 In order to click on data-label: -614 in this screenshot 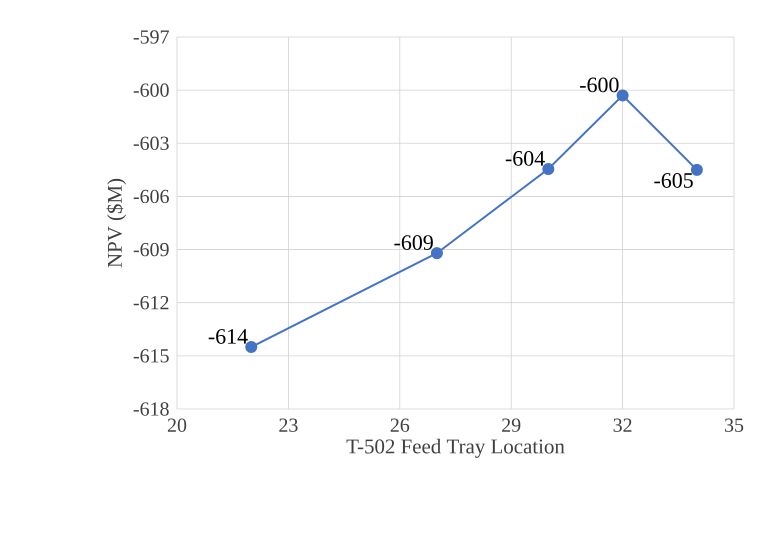, I will do `click(228, 336)`.